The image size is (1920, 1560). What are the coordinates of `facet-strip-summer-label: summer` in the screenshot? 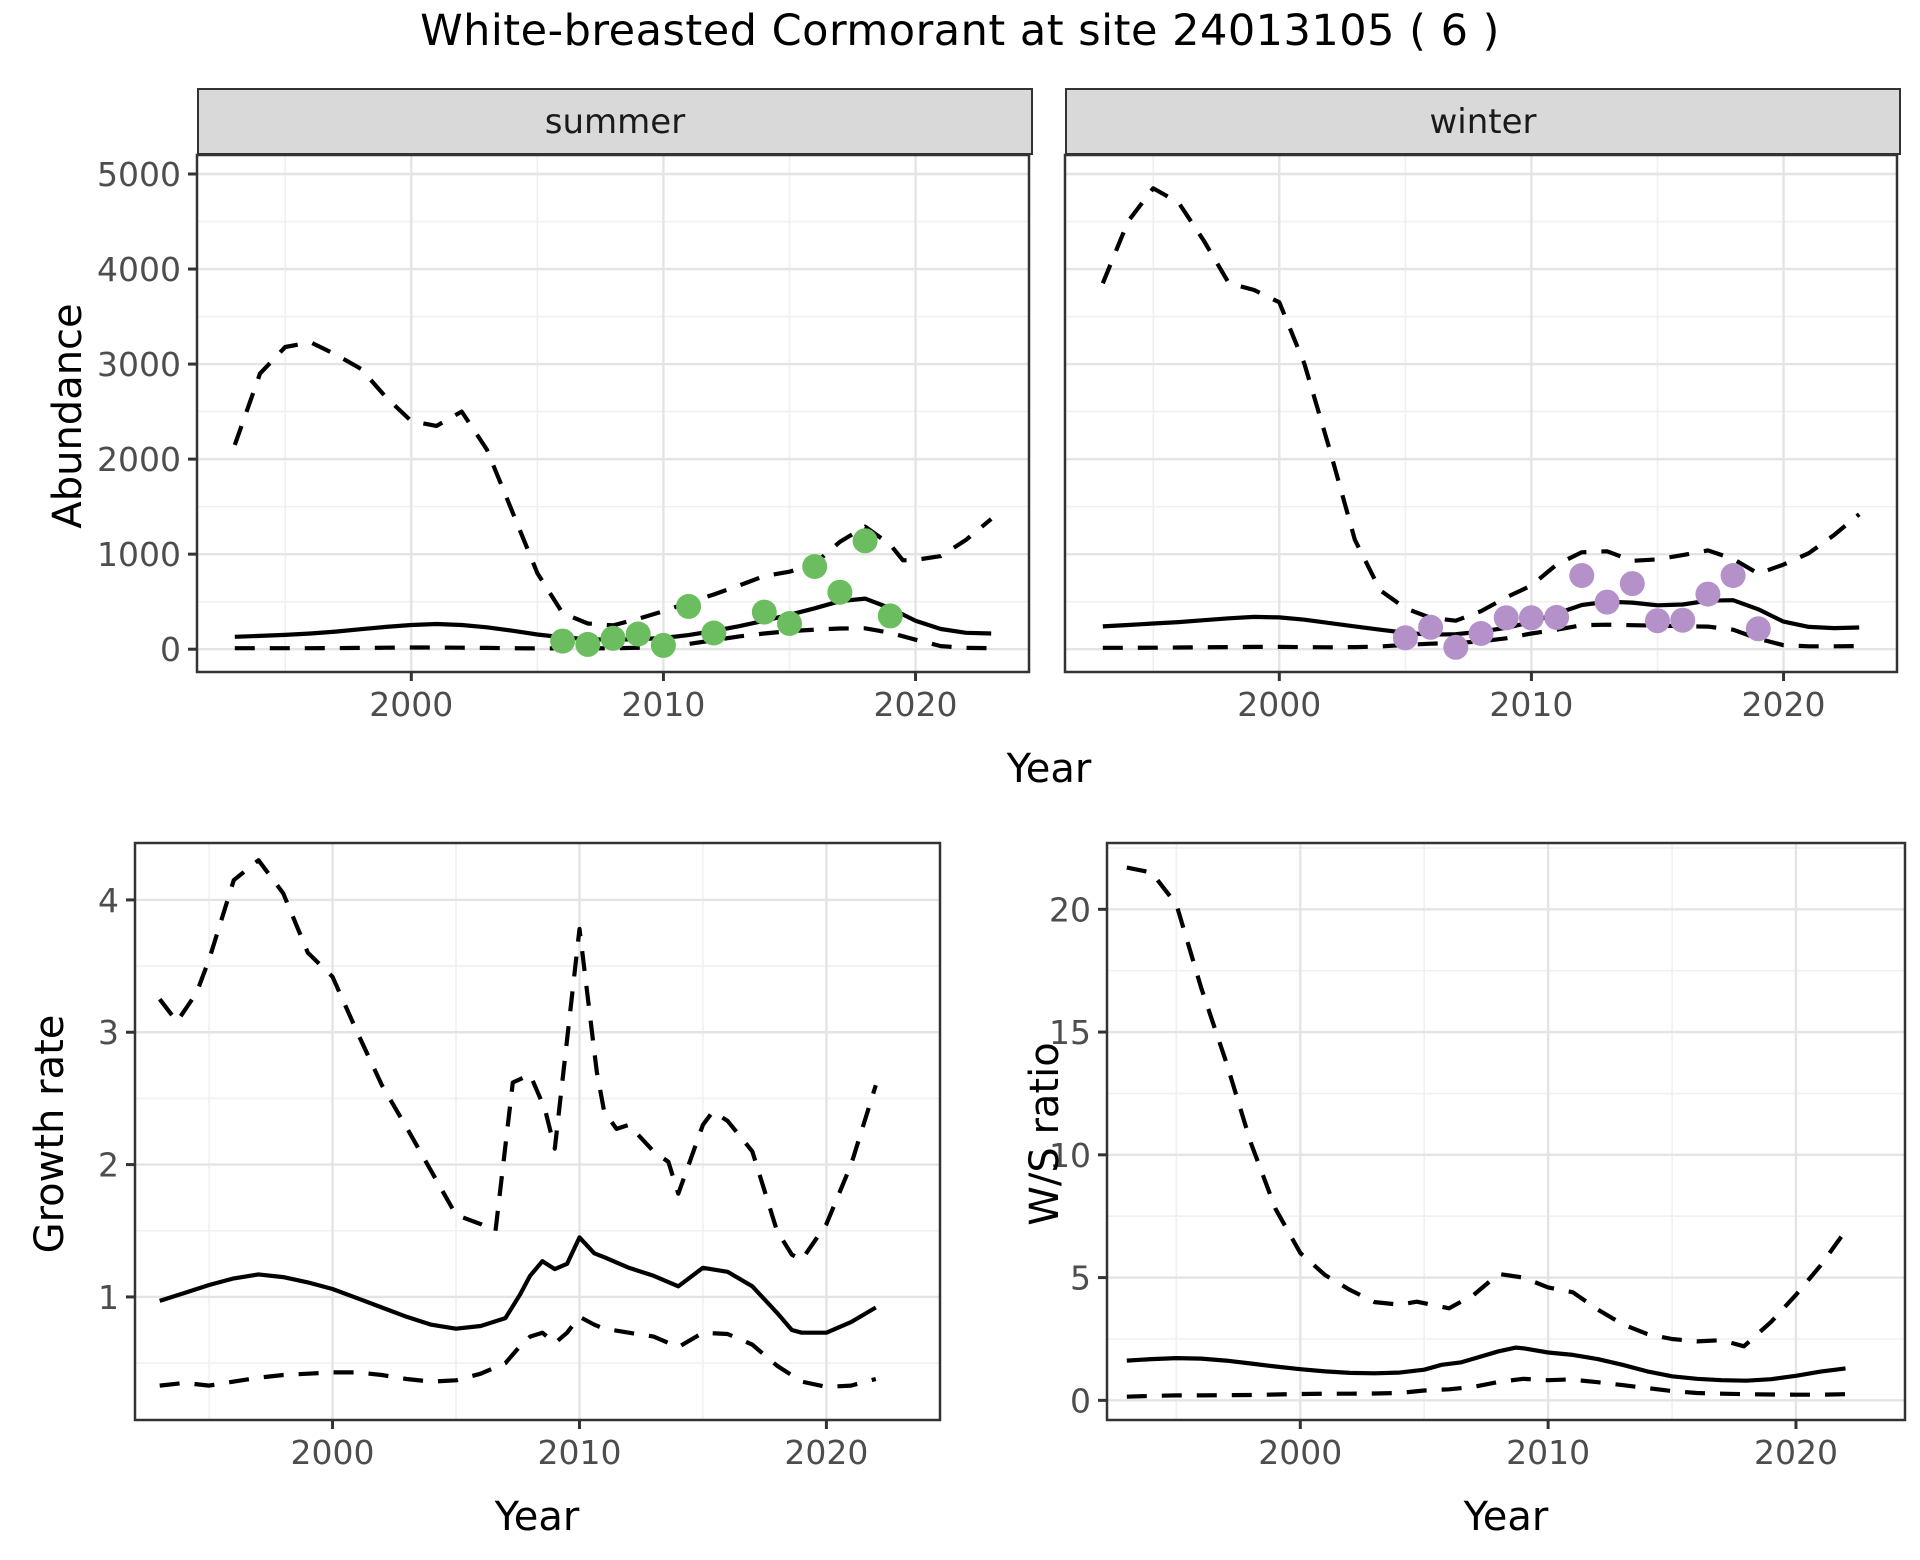 It's located at (615, 121).